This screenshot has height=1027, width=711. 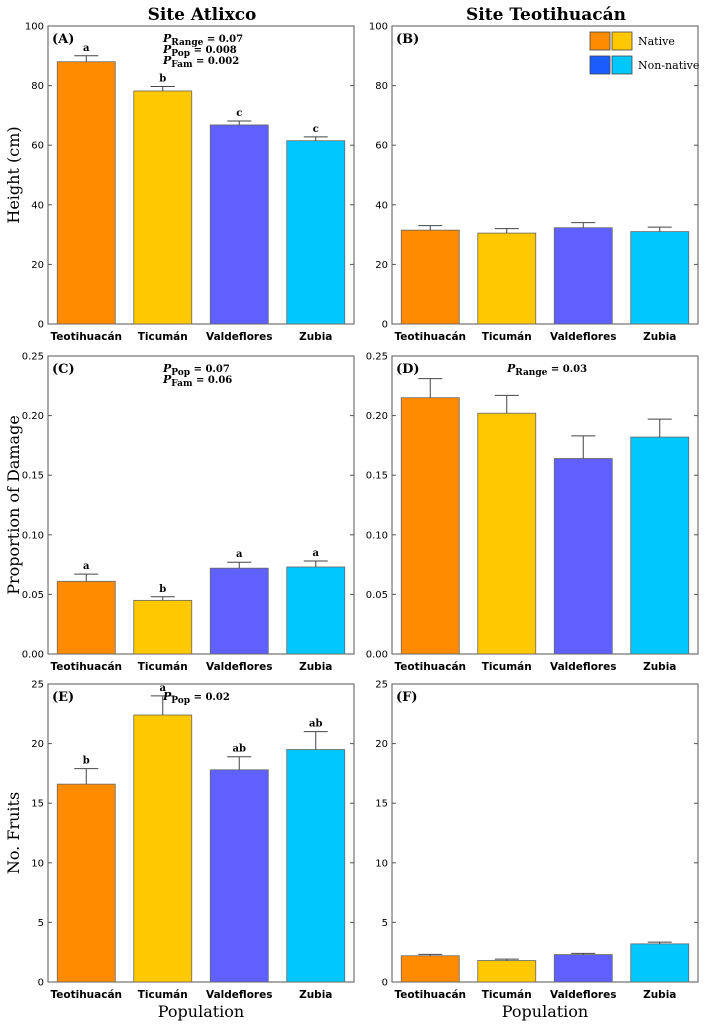 I want to click on y-axis-label: Height (cm), so click(x=13, y=174).